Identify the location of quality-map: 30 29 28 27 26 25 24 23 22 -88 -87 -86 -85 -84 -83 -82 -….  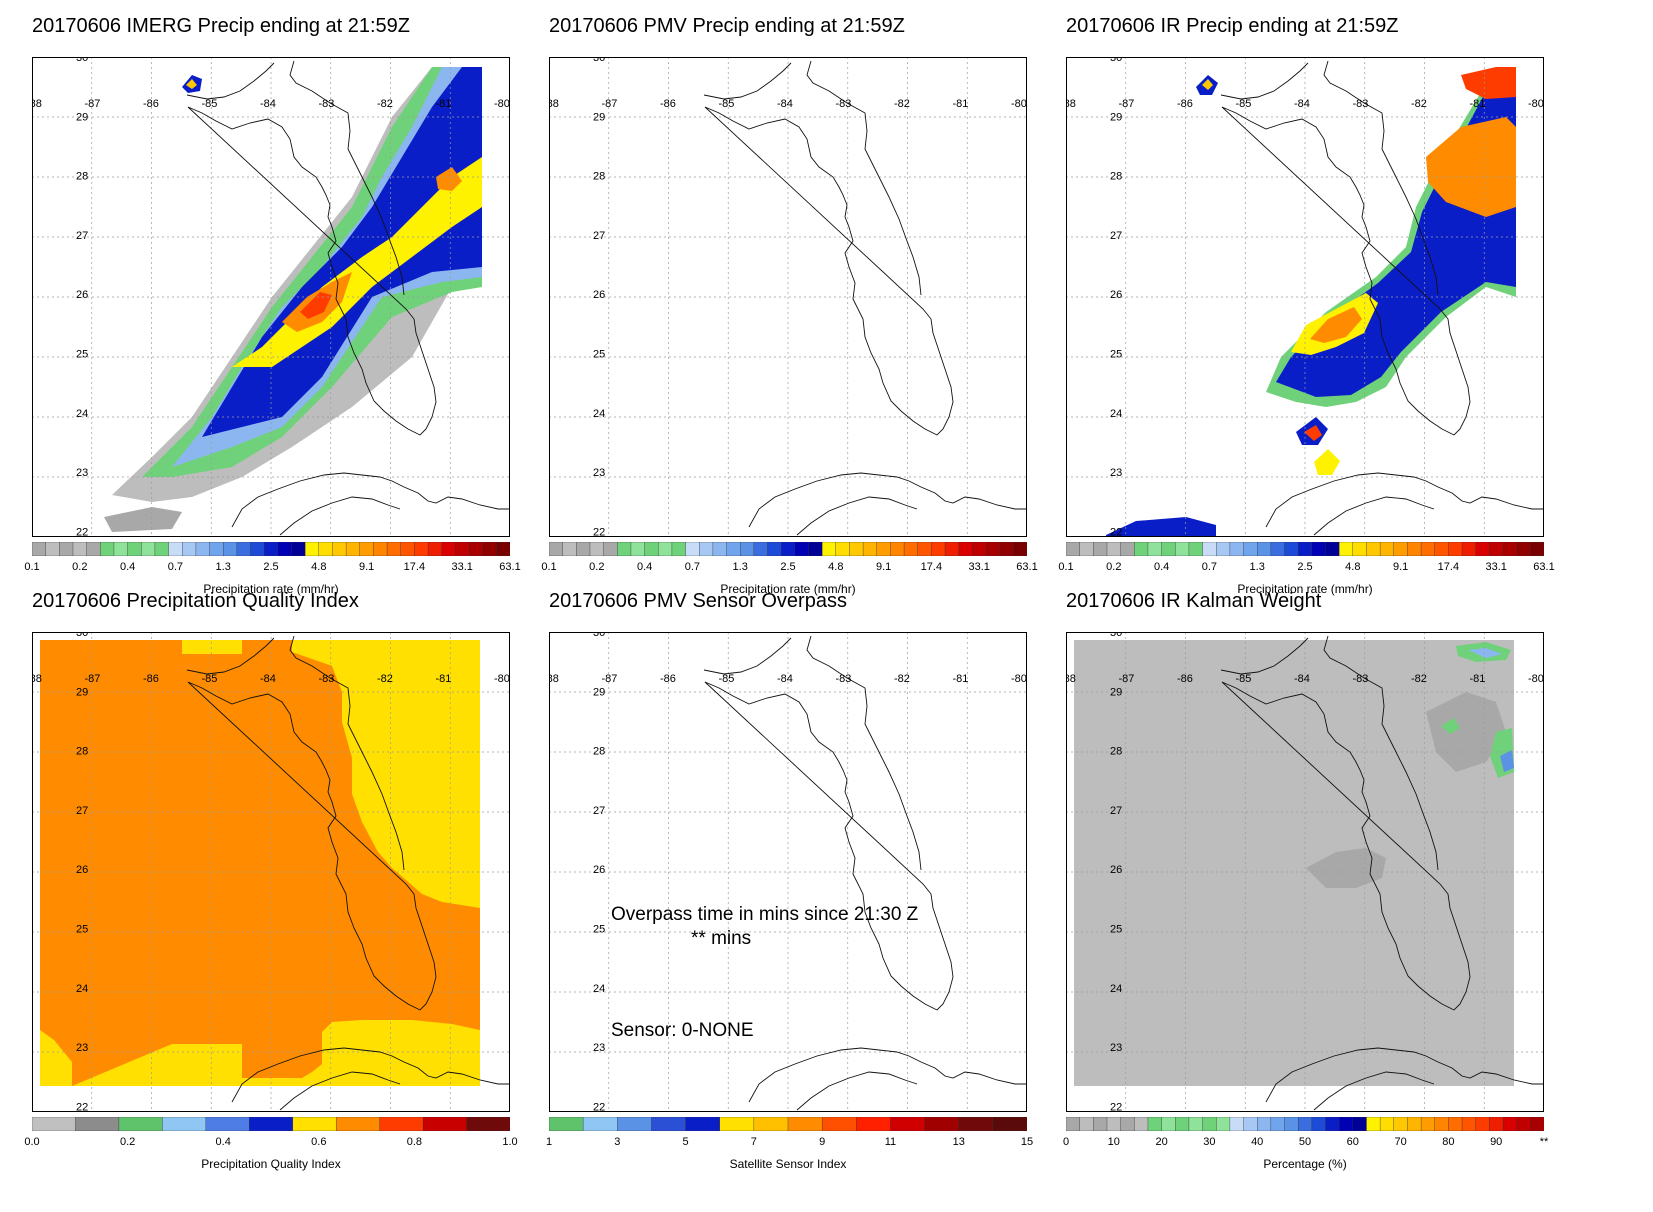
(271, 872).